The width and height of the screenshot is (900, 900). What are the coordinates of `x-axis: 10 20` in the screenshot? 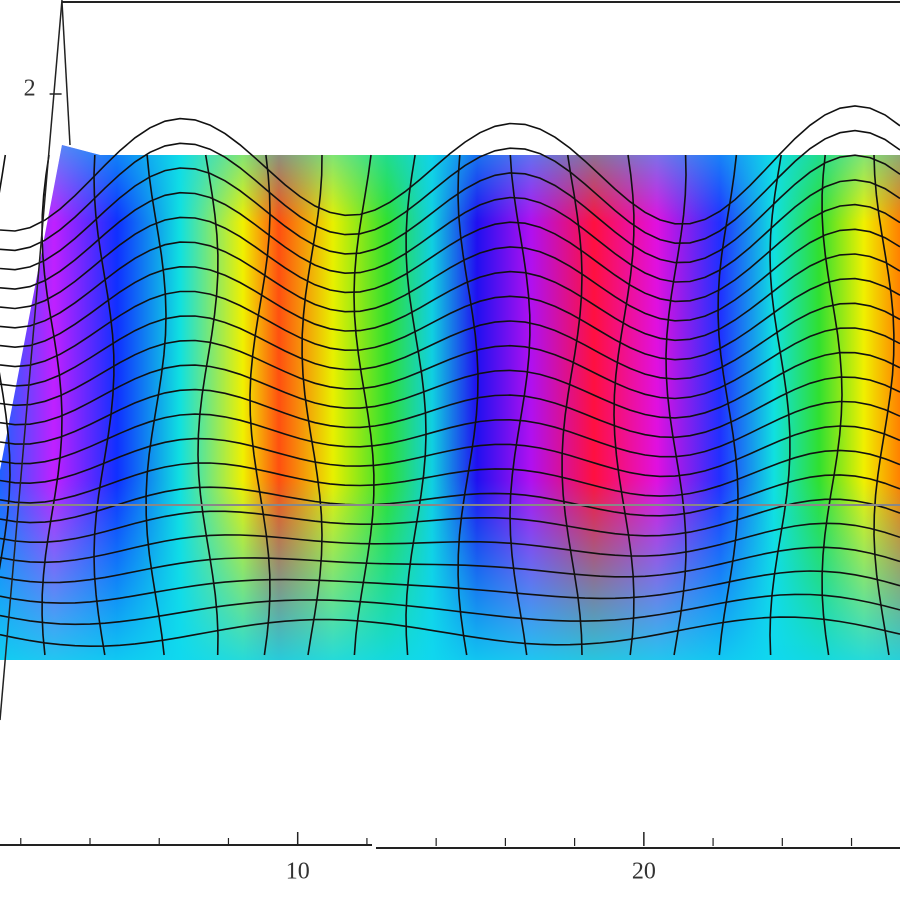 It's located at (450, 858).